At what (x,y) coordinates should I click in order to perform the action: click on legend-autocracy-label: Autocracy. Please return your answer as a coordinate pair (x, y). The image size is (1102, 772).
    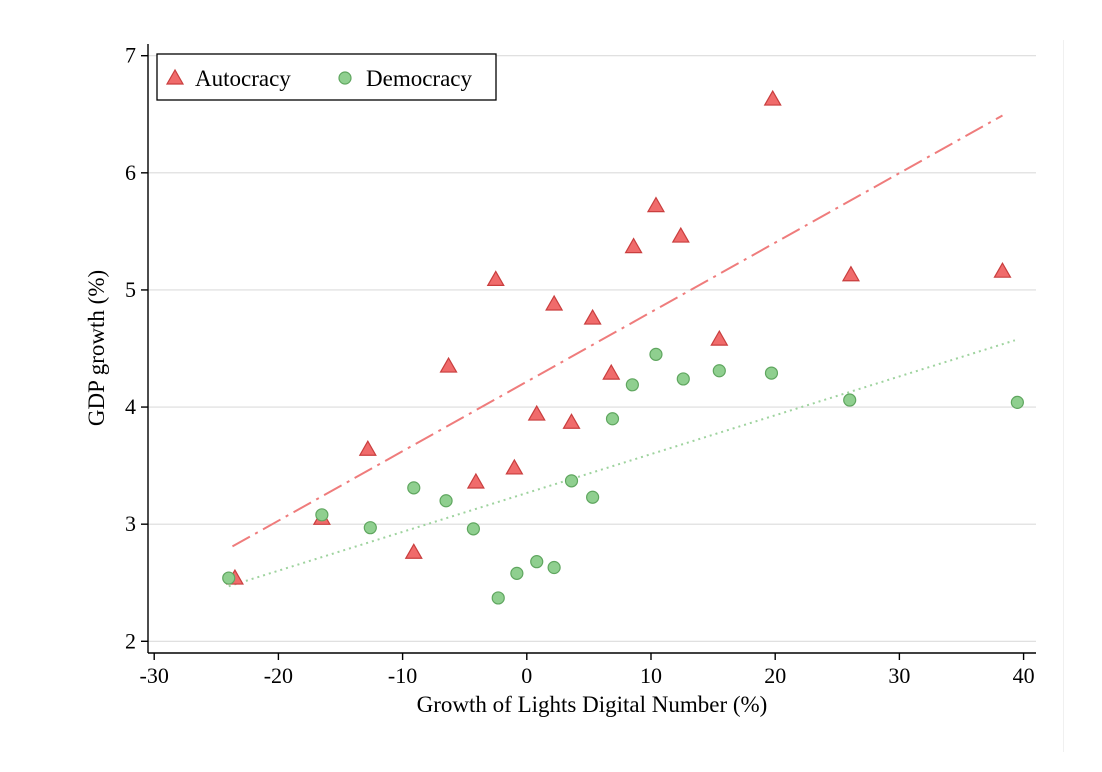
    Looking at the image, I should click on (243, 78).